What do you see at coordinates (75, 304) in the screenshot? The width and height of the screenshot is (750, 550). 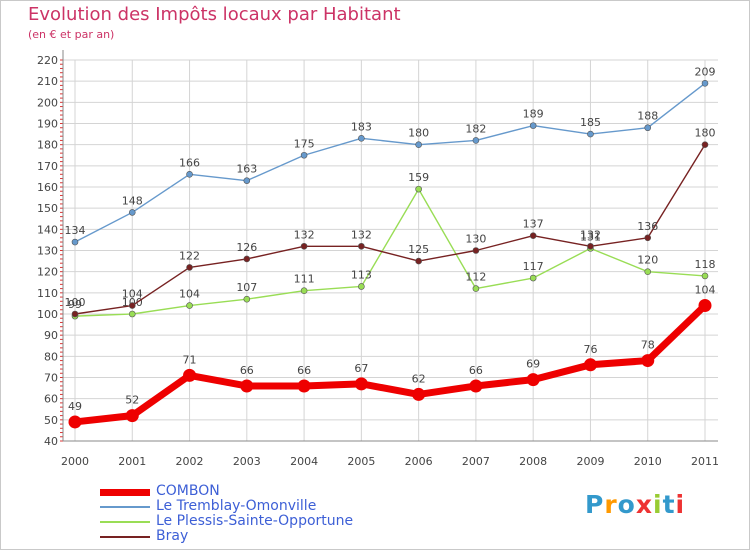 I see `data-label: 99` at bounding box center [75, 304].